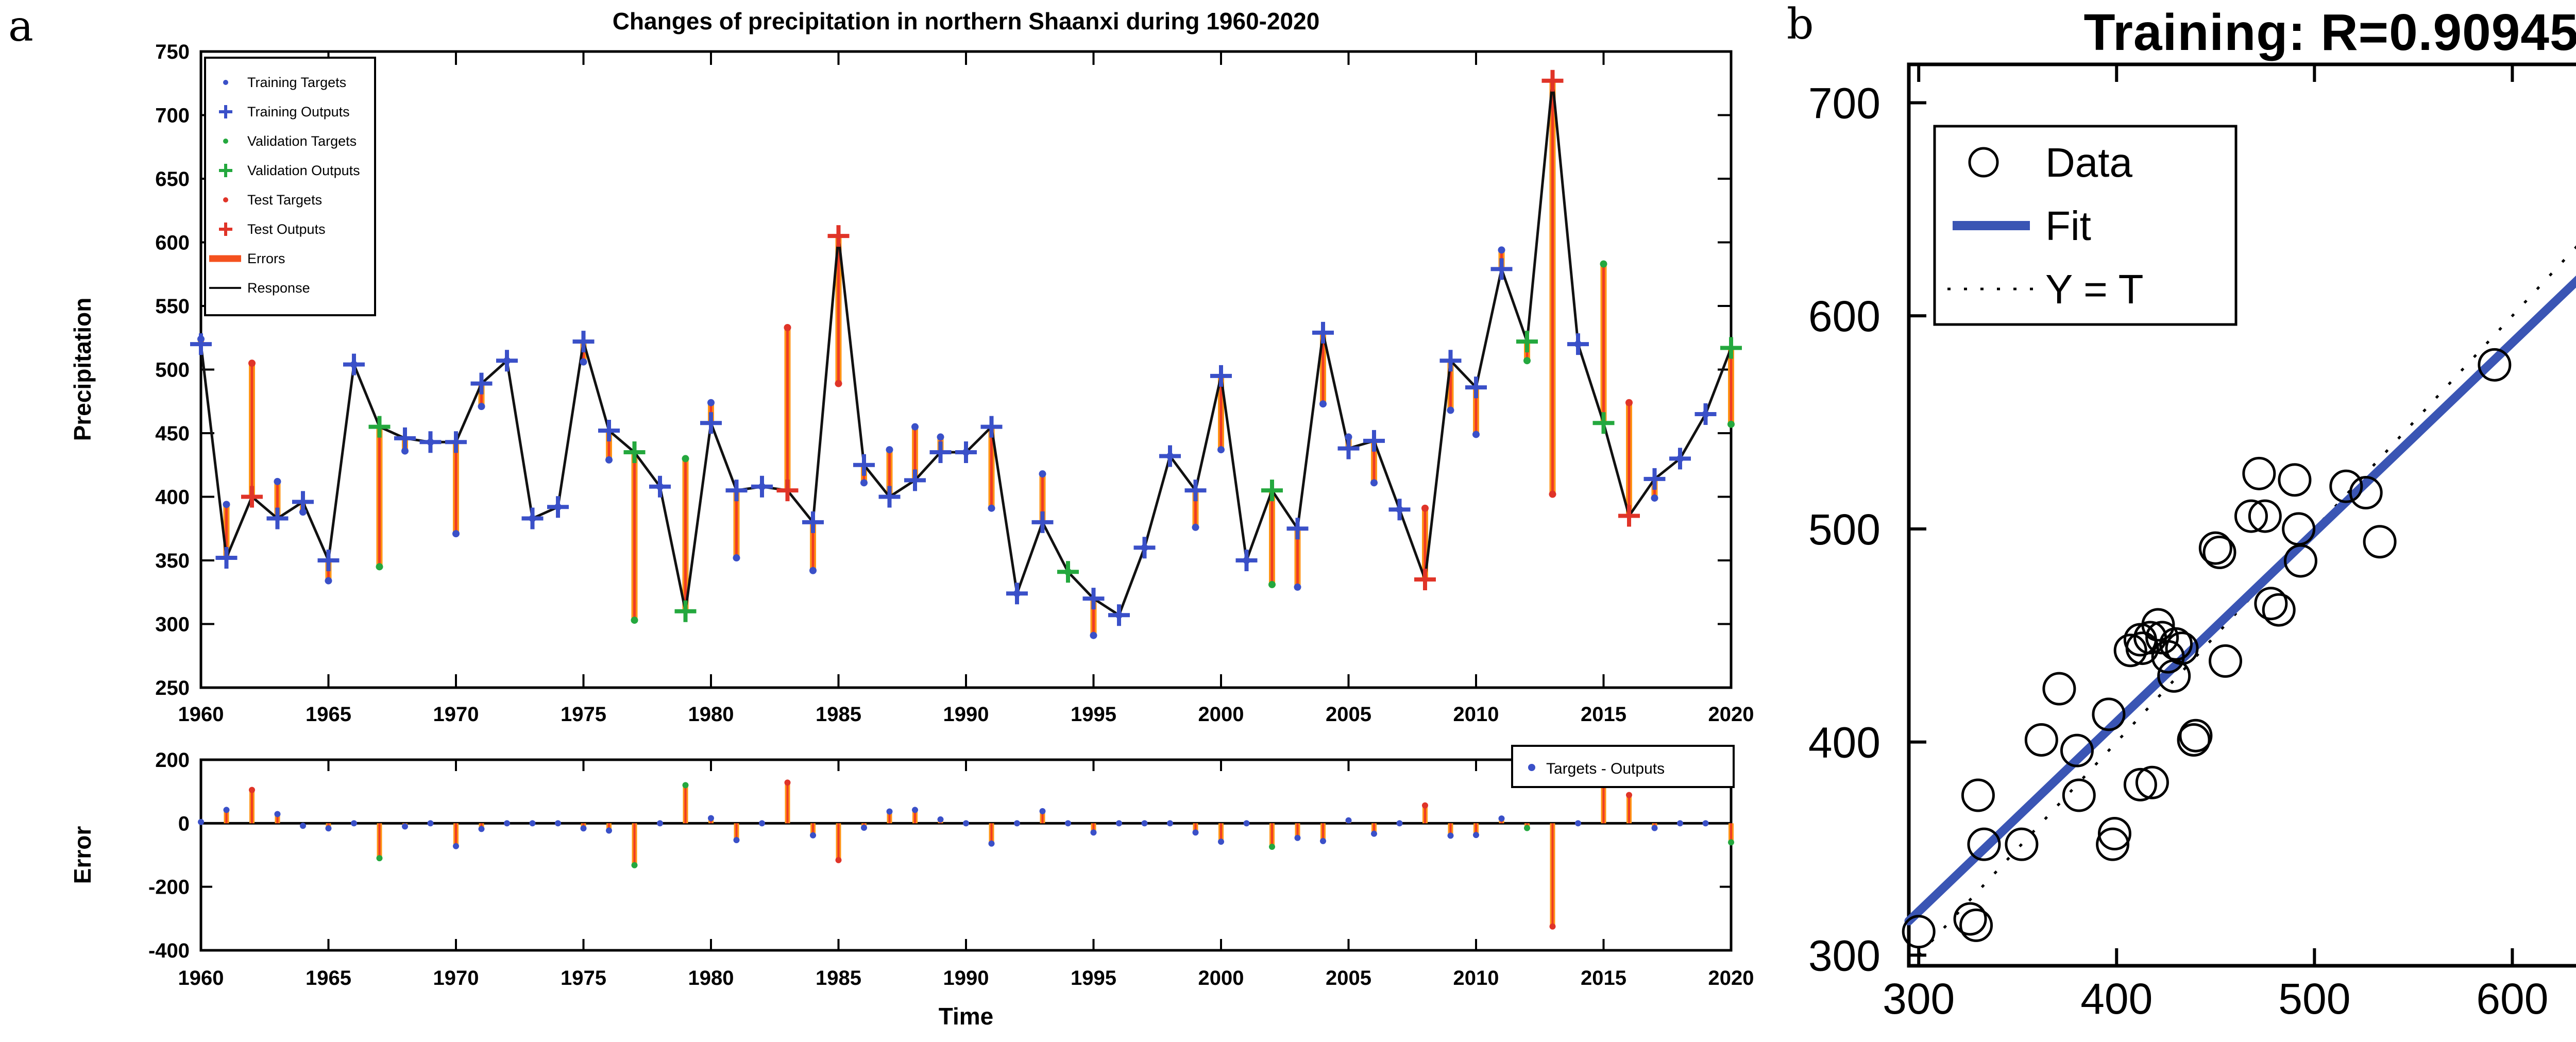  Describe the element at coordinates (1731, 715) in the screenshot. I see `tick-label: 2020` at that location.